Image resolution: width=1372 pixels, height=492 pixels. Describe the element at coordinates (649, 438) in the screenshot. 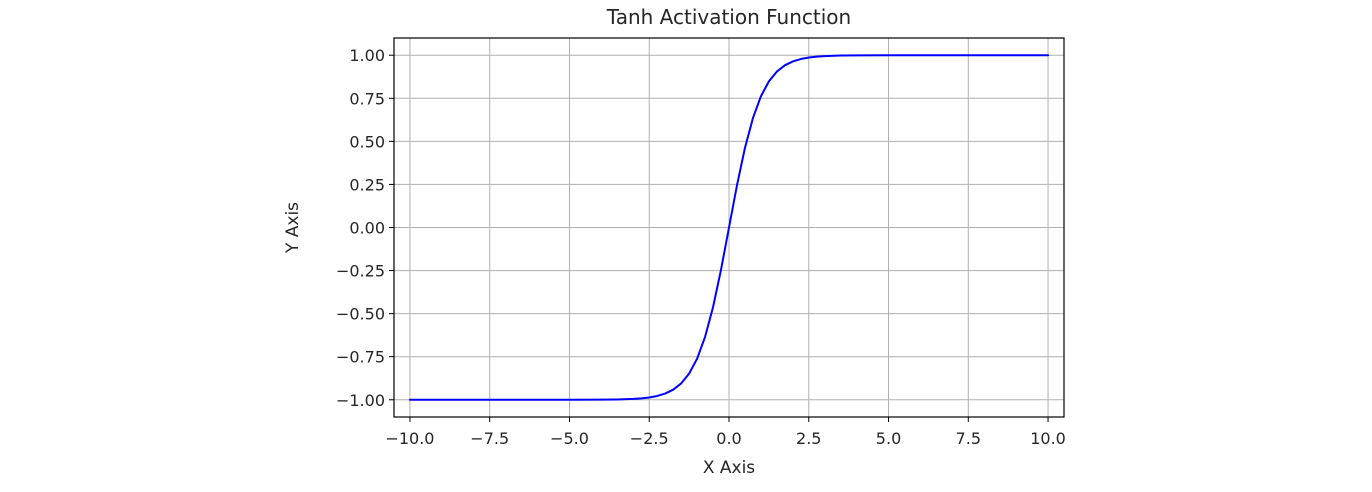

I see `x-tick-label: −2.5` at that location.